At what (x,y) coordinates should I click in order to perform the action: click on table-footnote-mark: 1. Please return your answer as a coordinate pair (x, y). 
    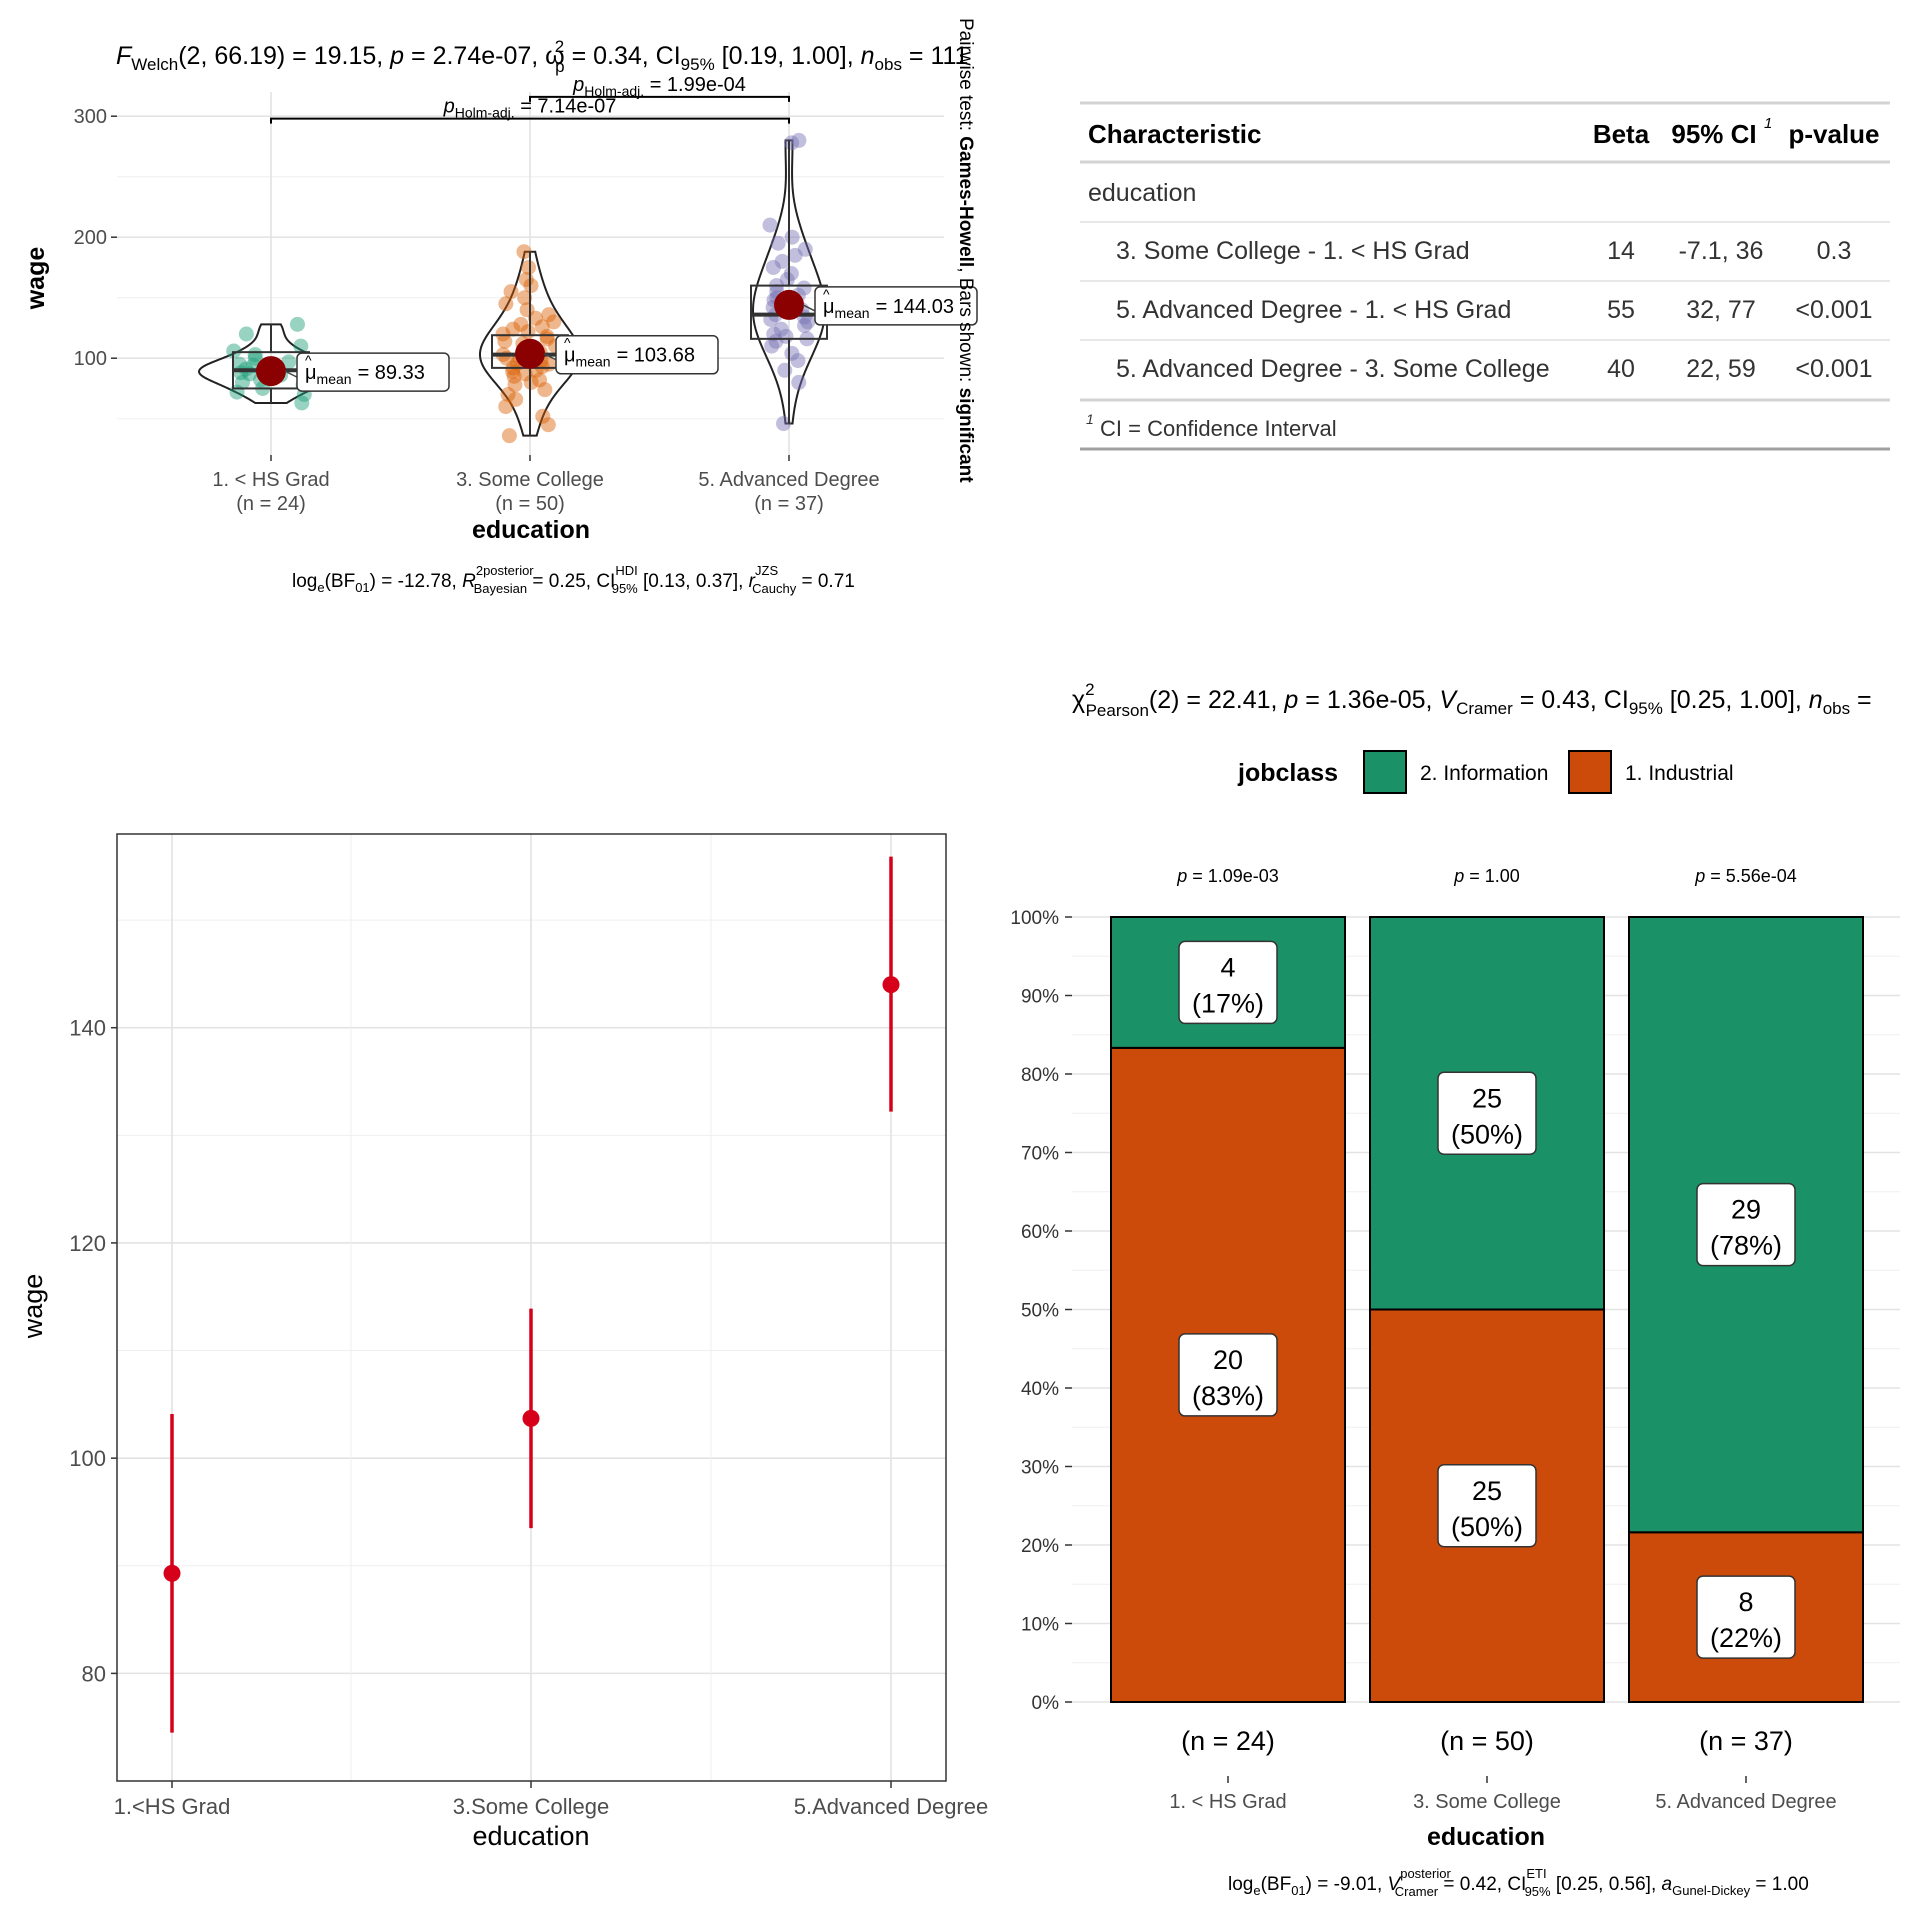
    Looking at the image, I should click on (1090, 419).